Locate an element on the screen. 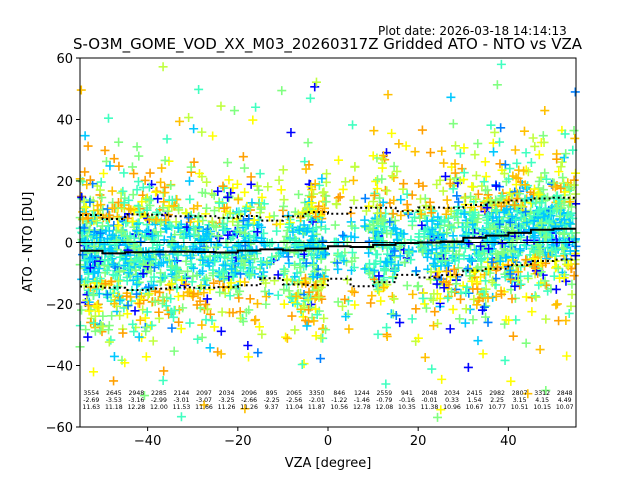 The height and width of the screenshot is (480, 640). bin-count-label: 846 is located at coordinates (339, 393).